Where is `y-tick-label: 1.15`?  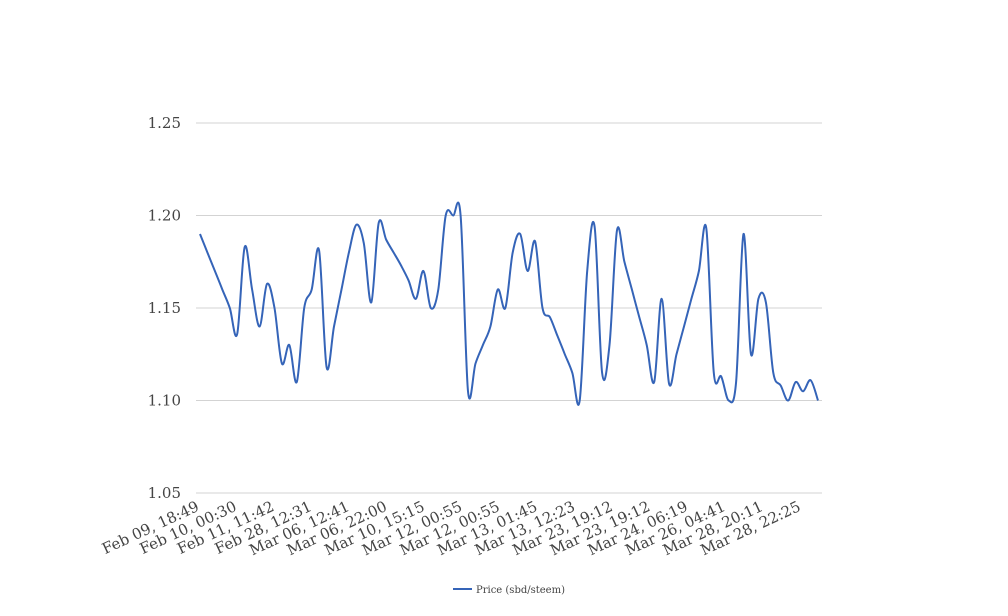 y-tick-label: 1.15 is located at coordinates (164, 308).